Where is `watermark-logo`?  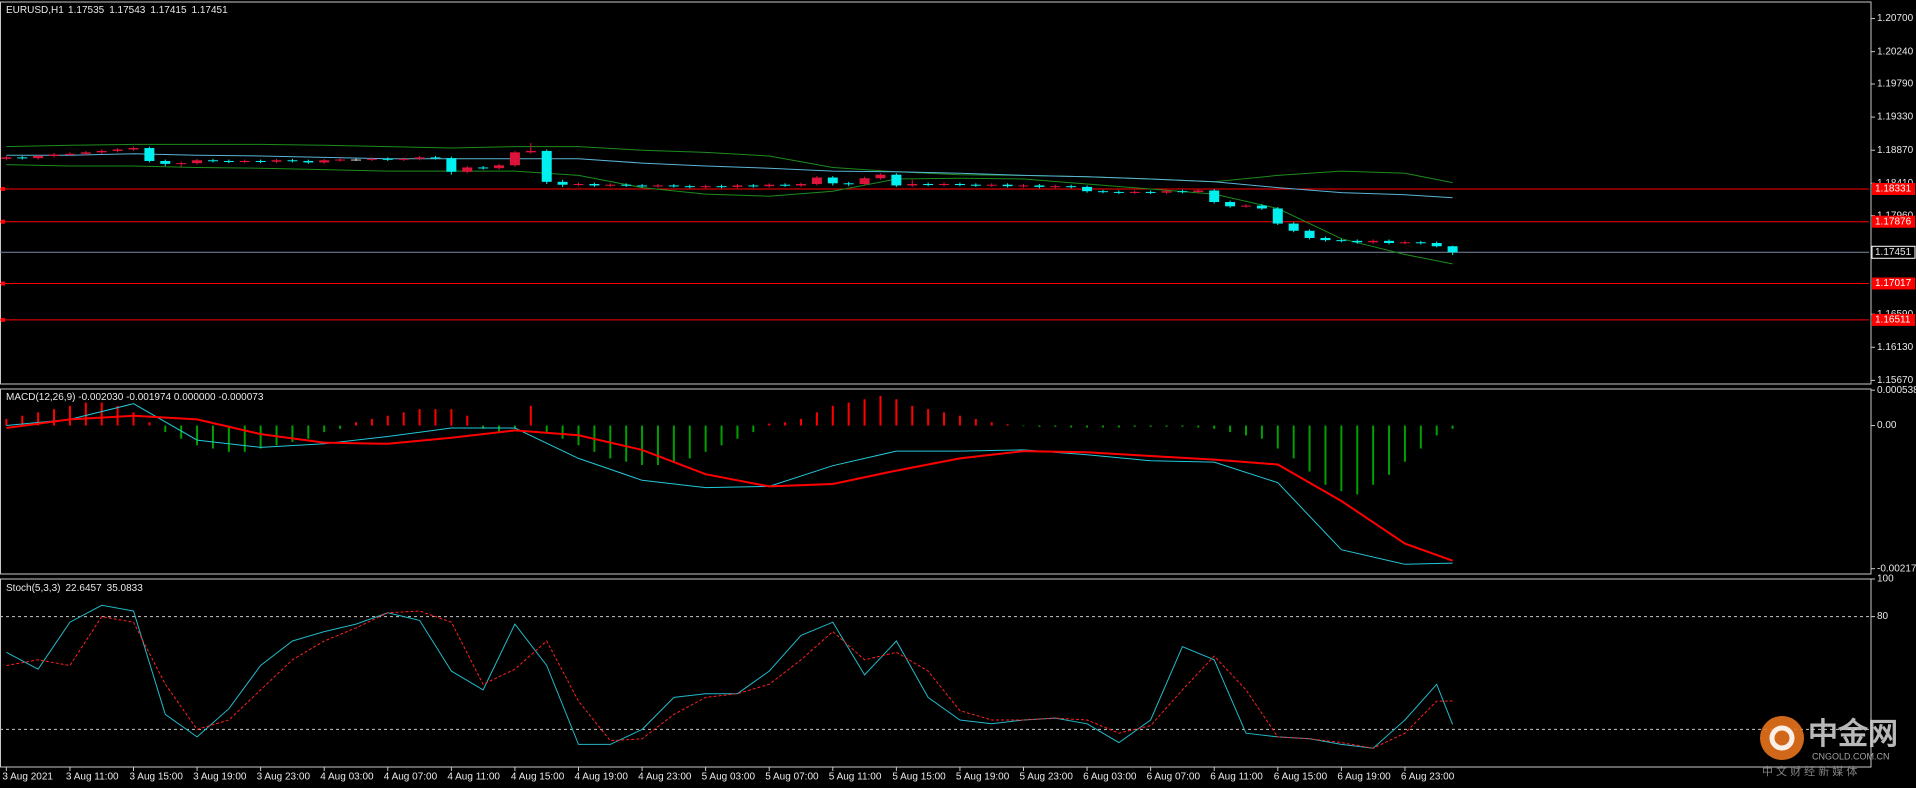
watermark-logo is located at coordinates (1782, 738).